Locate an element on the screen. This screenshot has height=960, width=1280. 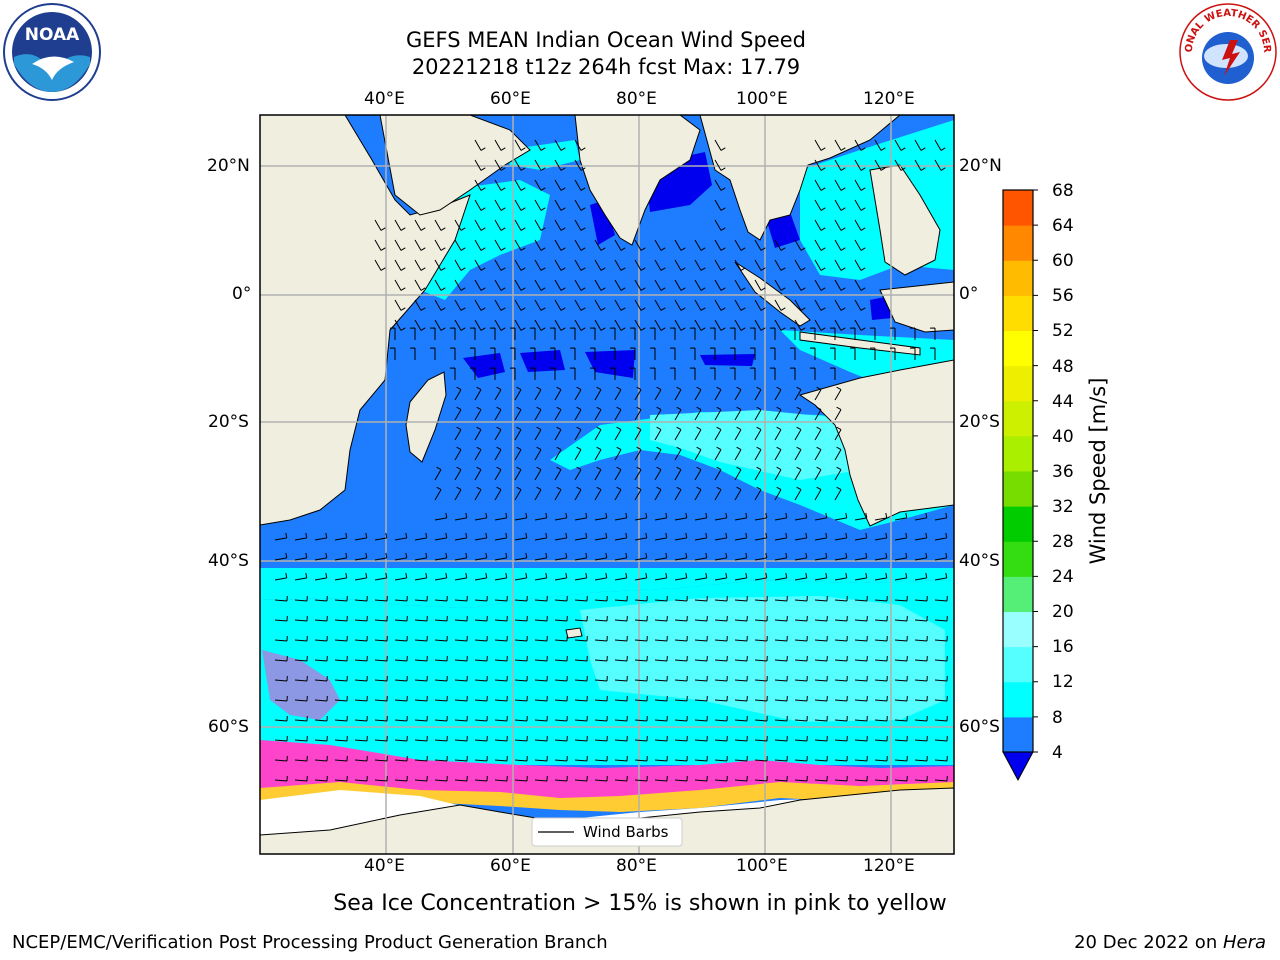
colorbar-tick: 48 is located at coordinates (1063, 367).